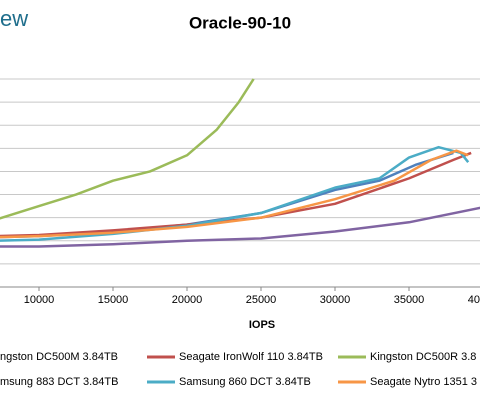  What do you see at coordinates (474, 300) in the screenshot?
I see `x-tick-label: 40000` at bounding box center [474, 300].